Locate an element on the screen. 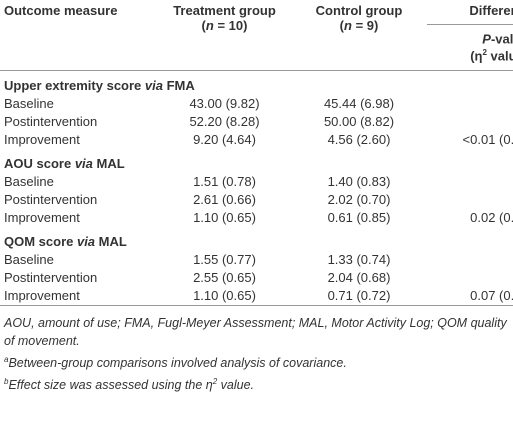  treatment-value: 2.61 (0.66) is located at coordinates (224, 200).